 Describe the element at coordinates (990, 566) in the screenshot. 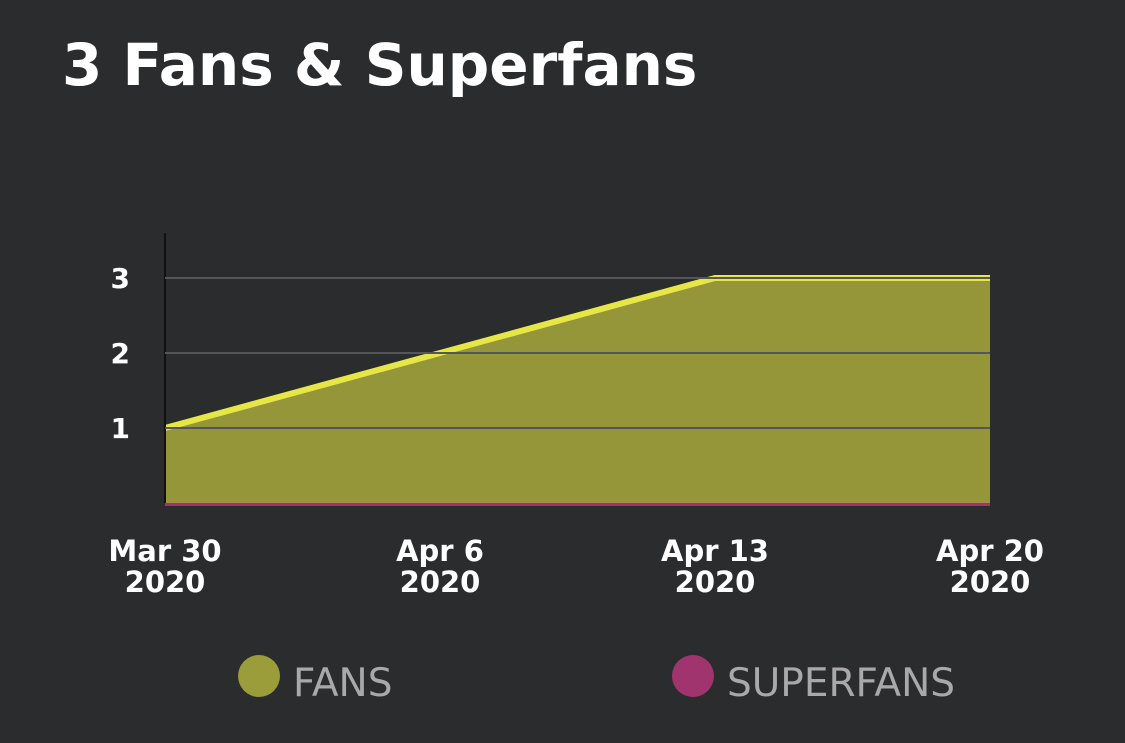

I see `x-tick-label: Apr 20 2020` at that location.